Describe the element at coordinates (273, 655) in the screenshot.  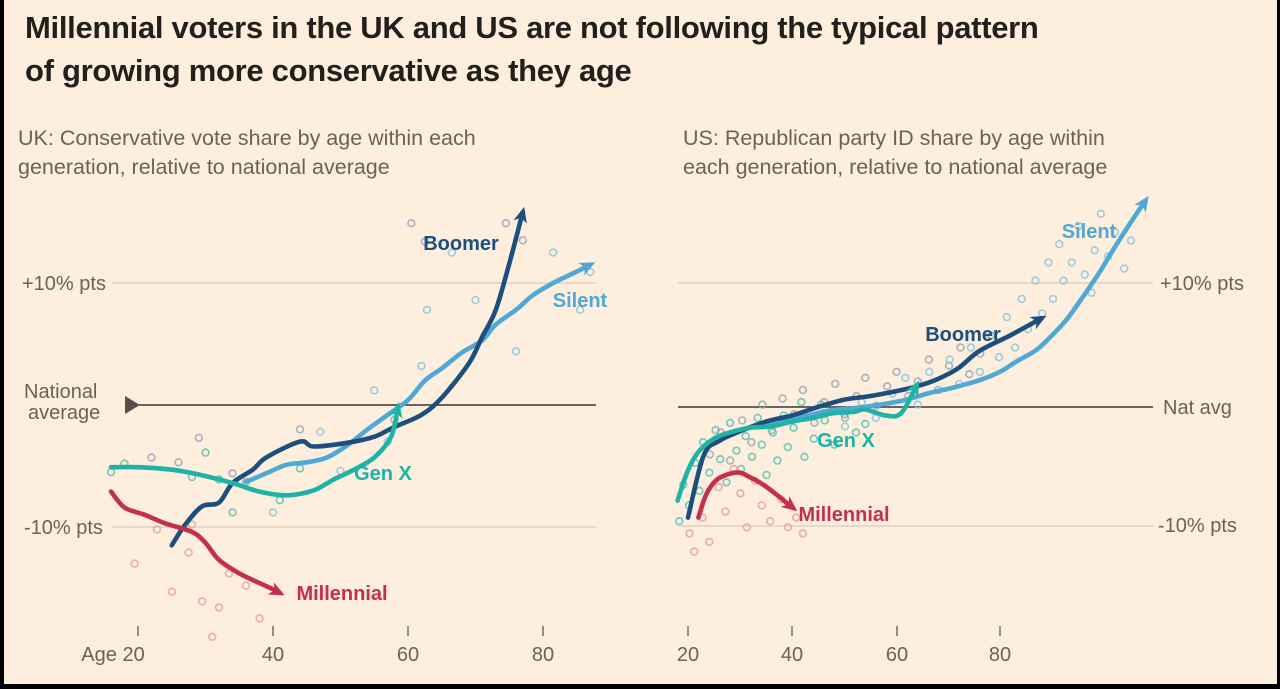
I see `uk-x-tick-label: 40` at that location.